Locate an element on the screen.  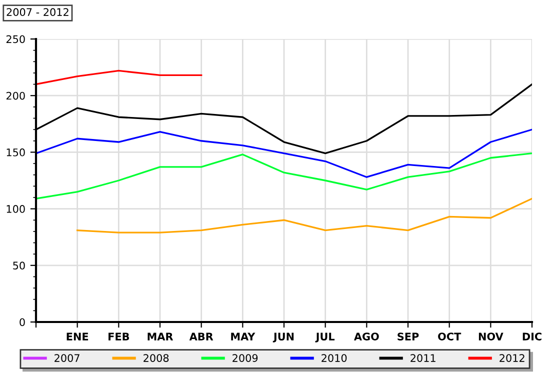
x-tick-label: MAR is located at coordinates (161, 336).